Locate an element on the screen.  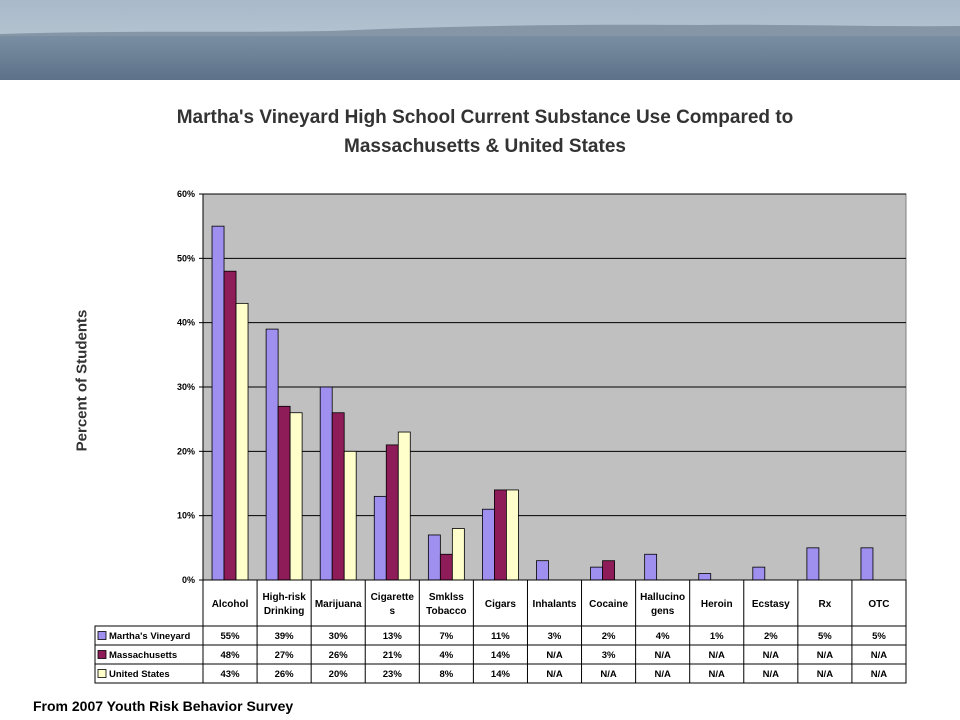
table-value-cell: 55% is located at coordinates (231, 636).